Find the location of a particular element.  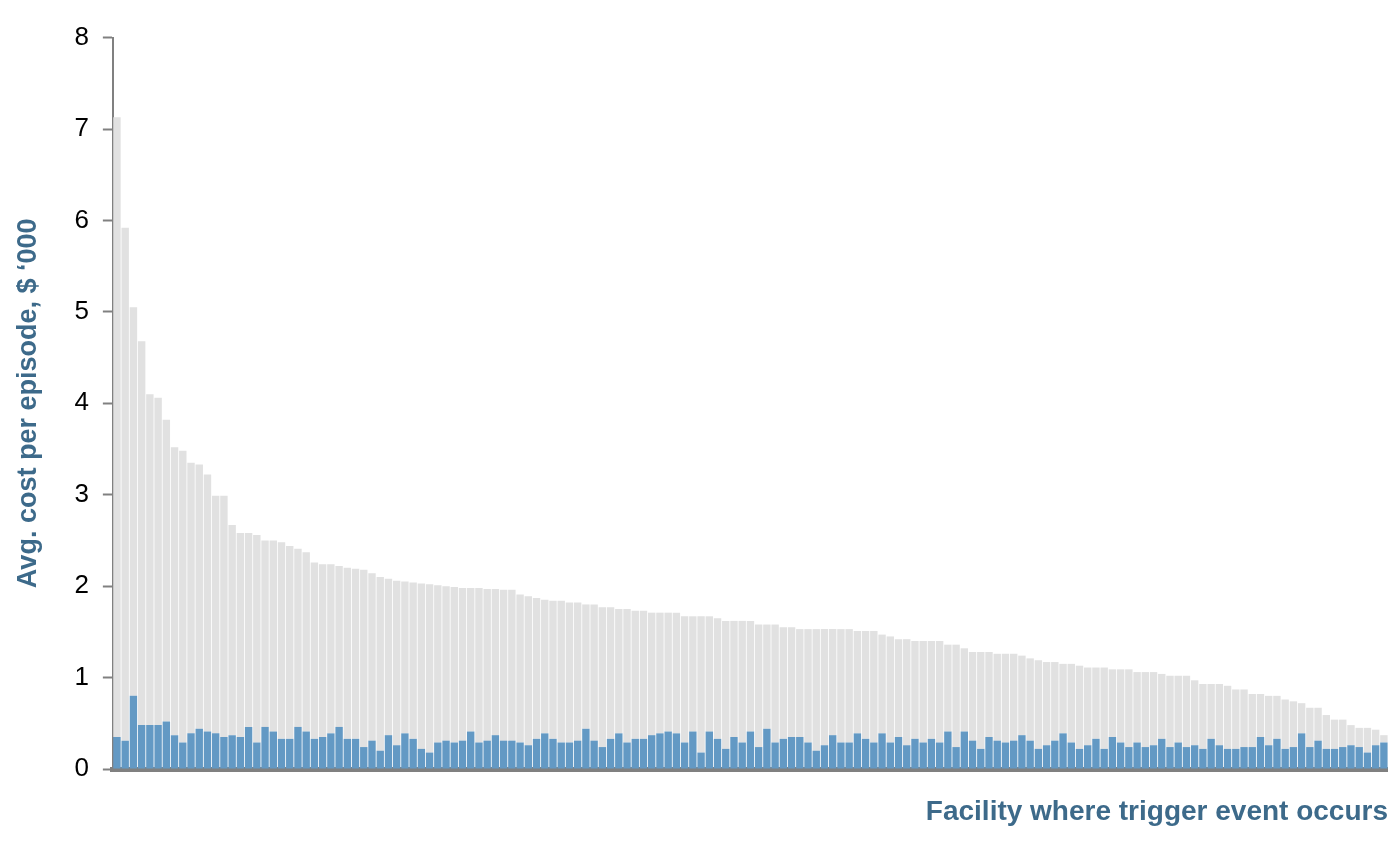

y-tick-label: 6 is located at coordinates (81, 218).